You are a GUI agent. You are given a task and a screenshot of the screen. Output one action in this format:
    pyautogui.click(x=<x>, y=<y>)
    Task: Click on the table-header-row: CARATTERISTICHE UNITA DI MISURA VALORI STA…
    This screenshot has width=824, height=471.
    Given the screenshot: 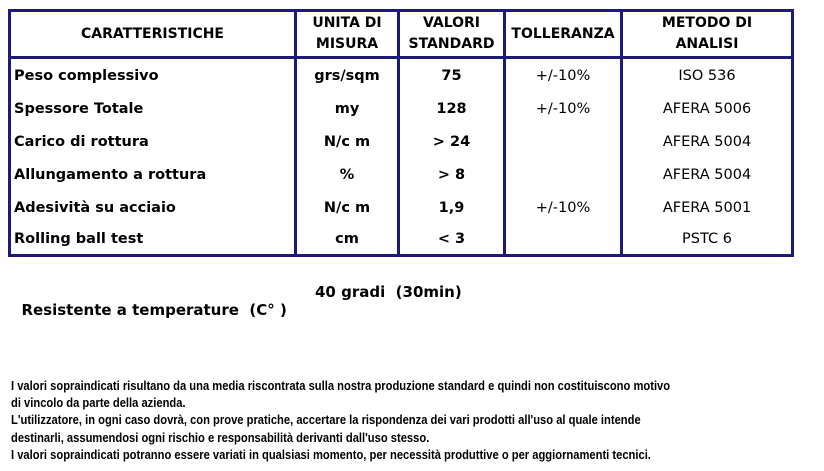 What is the action you would take?
    pyautogui.click(x=401, y=34)
    